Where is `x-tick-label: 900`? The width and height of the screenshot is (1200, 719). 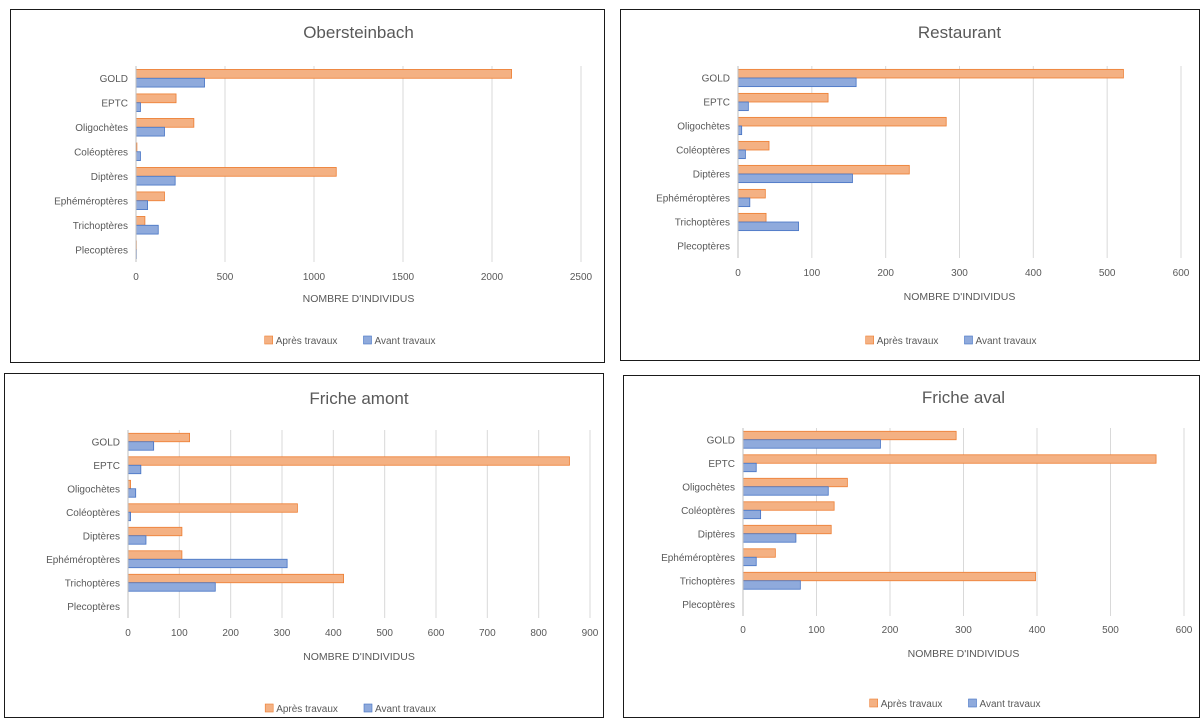
x-tick-label: 900 is located at coordinates (590, 633).